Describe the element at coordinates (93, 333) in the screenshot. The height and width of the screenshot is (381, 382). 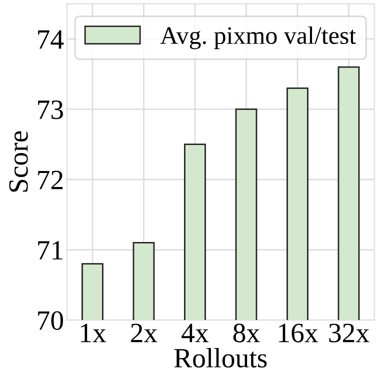
I see `x-tick-label: 1x` at that location.